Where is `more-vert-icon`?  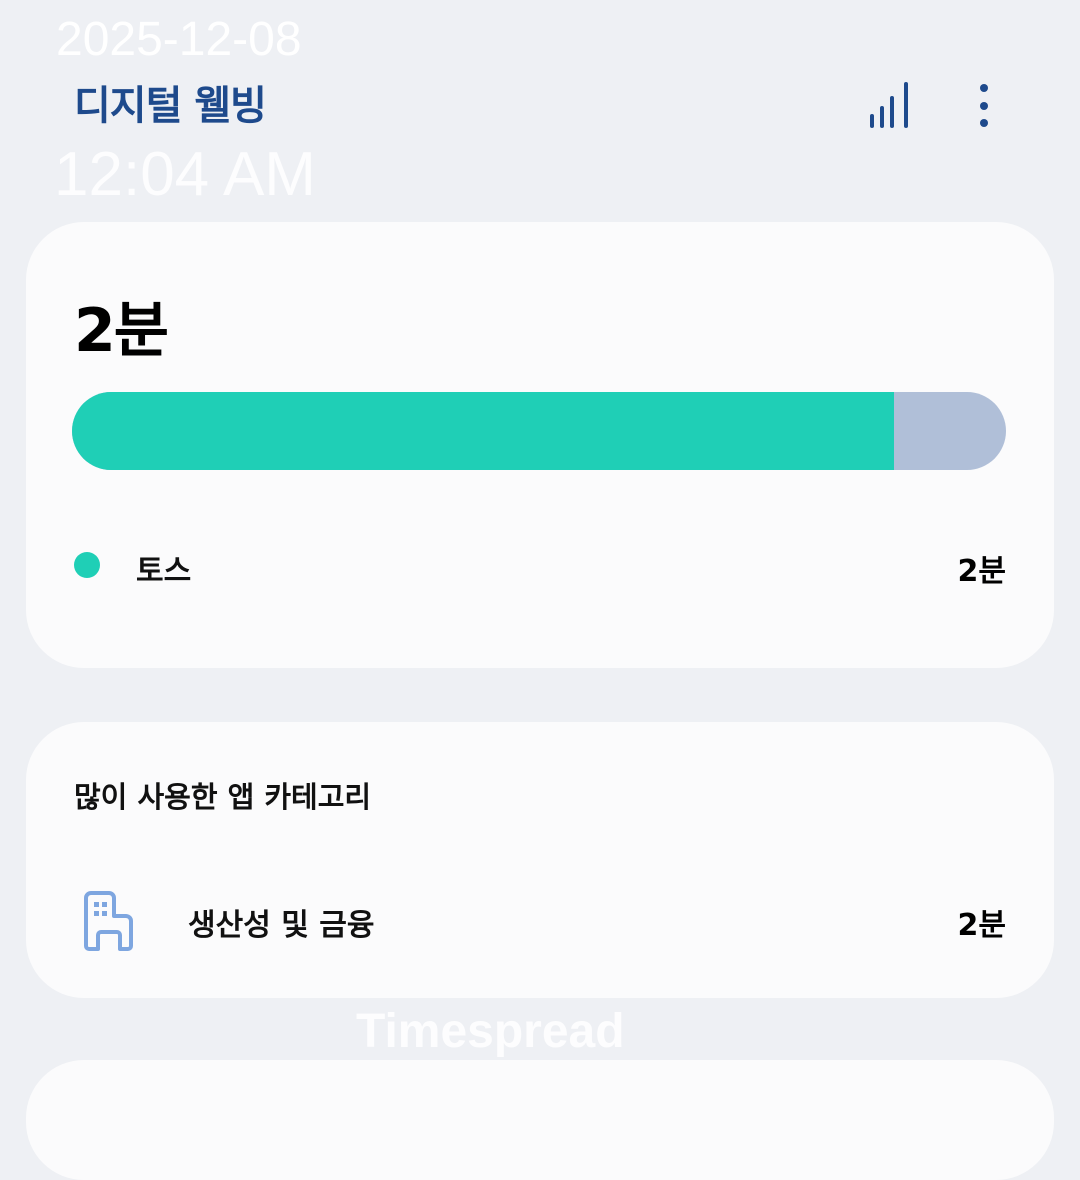 more-vert-icon is located at coordinates (984, 105).